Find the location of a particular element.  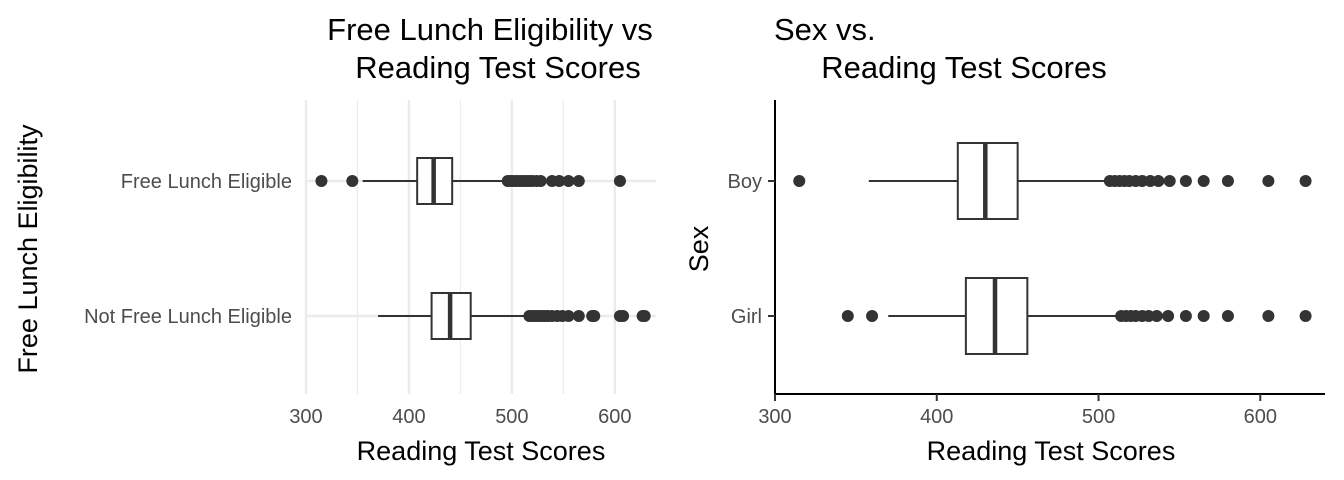

boxplot-girl is located at coordinates (1076, 316).